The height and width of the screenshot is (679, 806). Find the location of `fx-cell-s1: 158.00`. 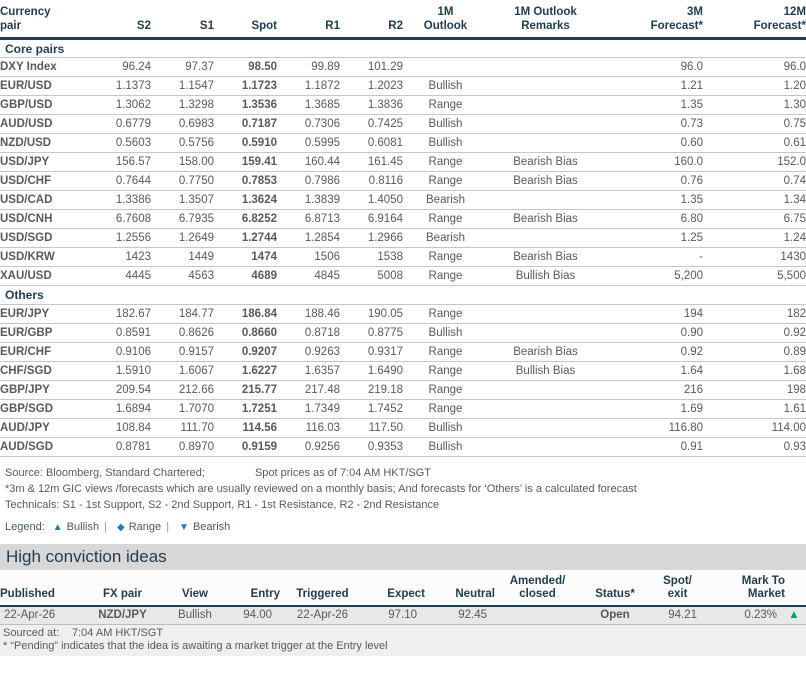

fx-cell-s1: 158.00 is located at coordinates (182, 162).